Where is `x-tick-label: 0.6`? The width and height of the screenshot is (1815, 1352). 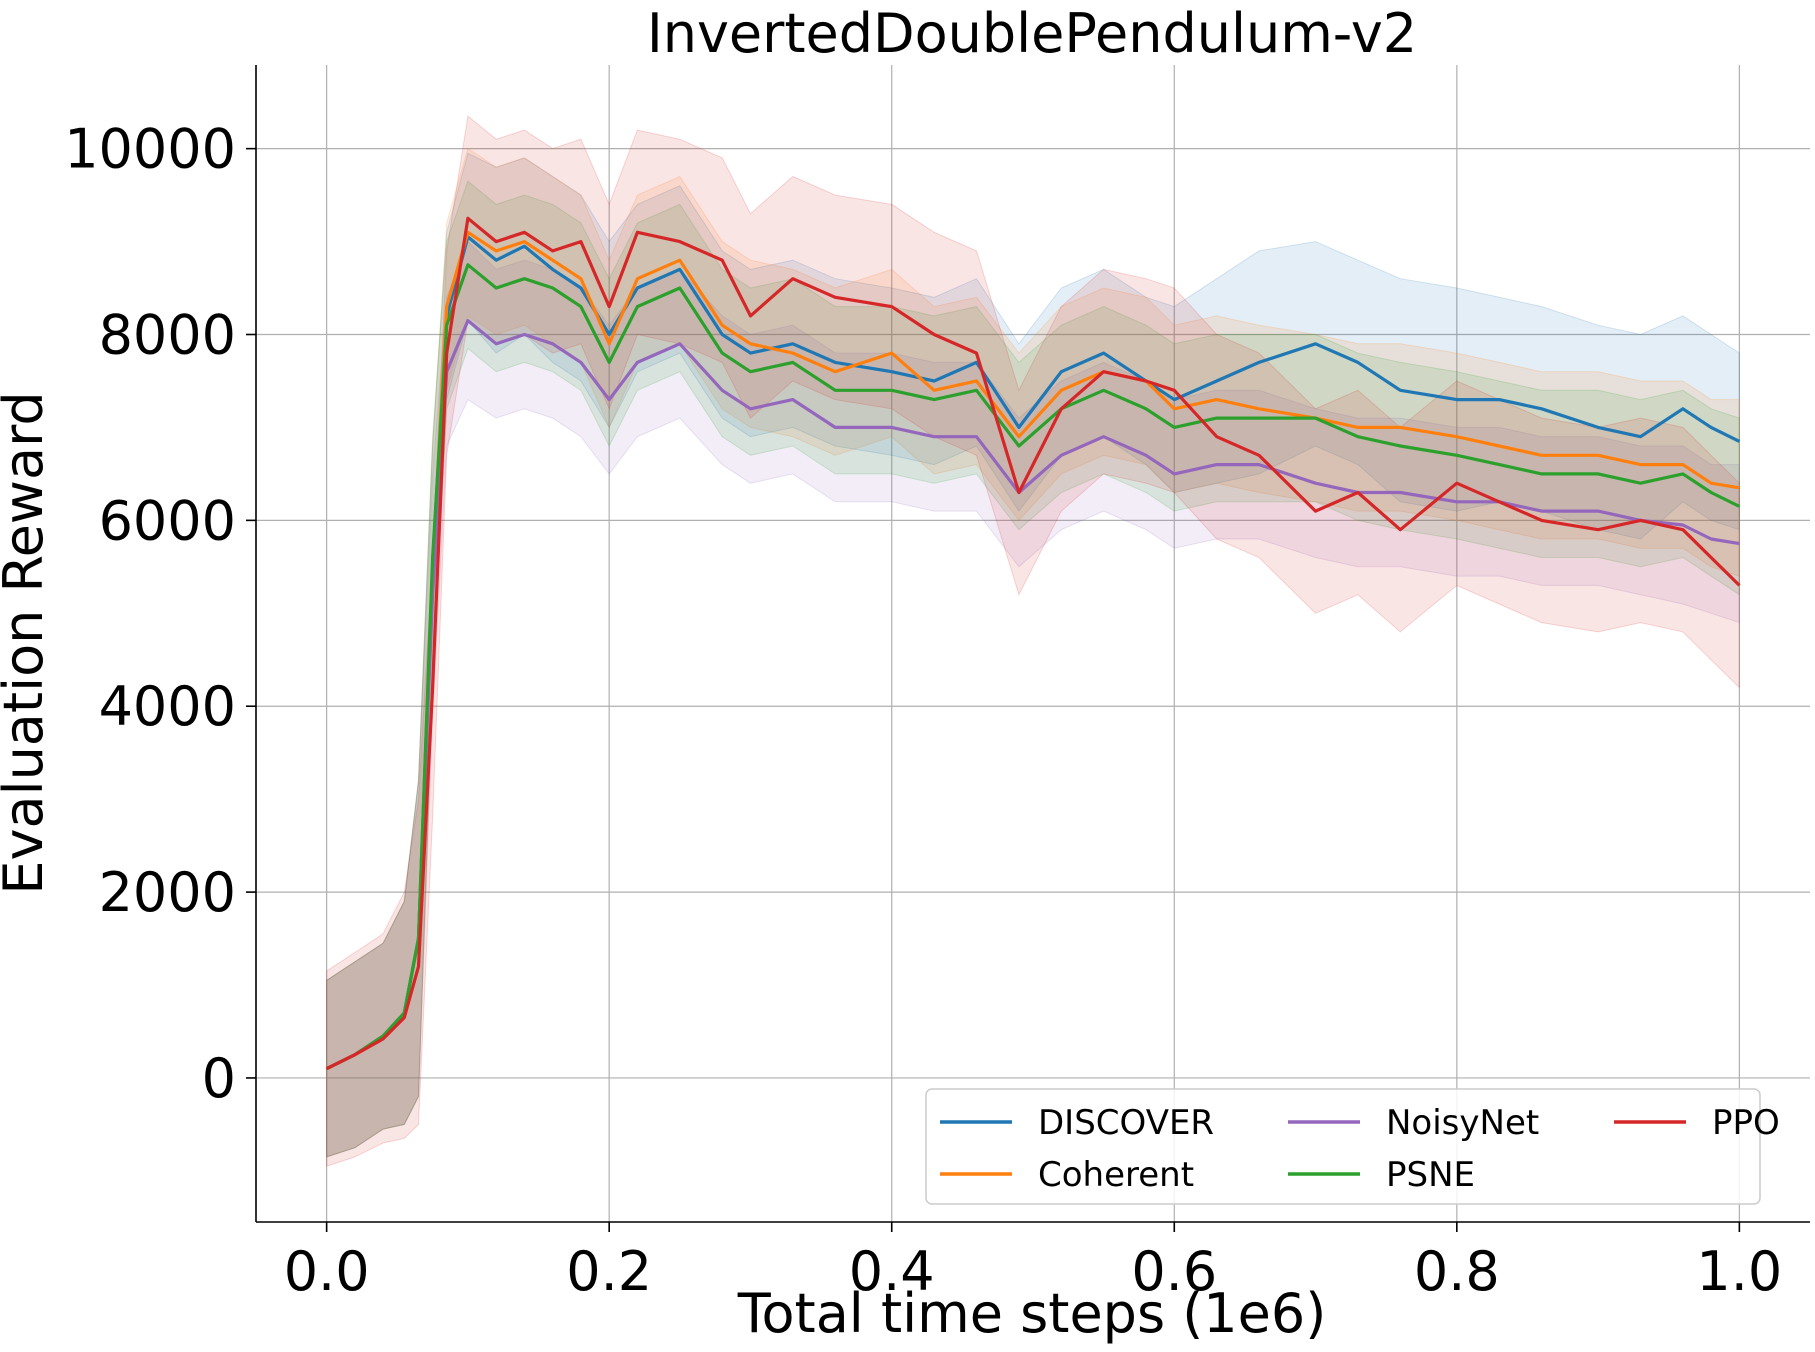 x-tick-label: 0.6 is located at coordinates (1174, 1271).